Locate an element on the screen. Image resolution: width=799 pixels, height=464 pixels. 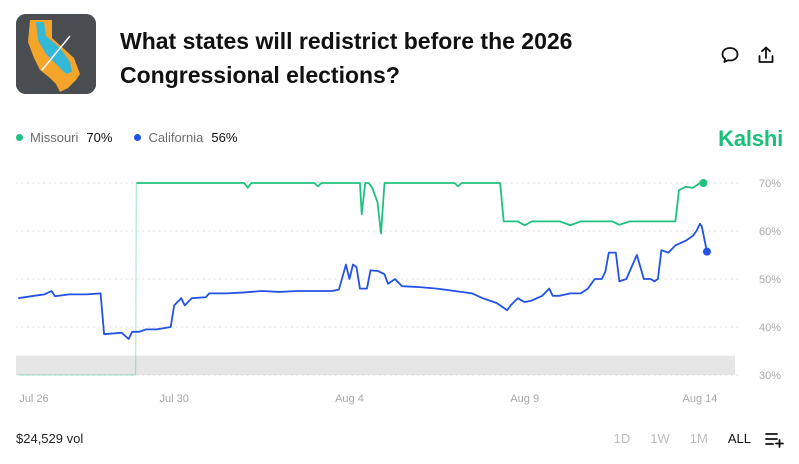
series-line-missouri-early is located at coordinates (77, 279).